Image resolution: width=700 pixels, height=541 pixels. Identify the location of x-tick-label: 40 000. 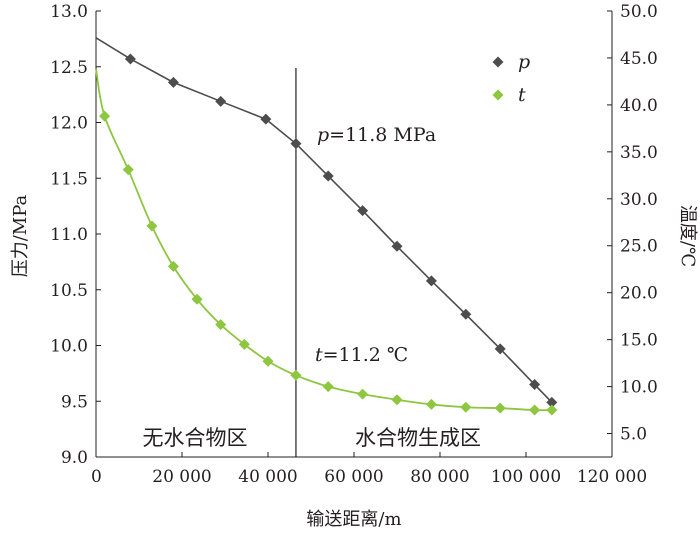
(267, 477).